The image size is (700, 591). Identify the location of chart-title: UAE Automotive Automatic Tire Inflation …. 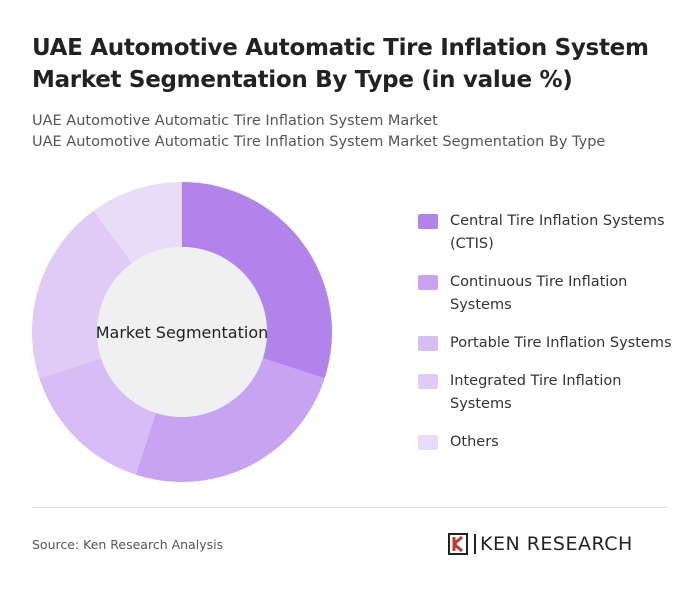
(340, 64).